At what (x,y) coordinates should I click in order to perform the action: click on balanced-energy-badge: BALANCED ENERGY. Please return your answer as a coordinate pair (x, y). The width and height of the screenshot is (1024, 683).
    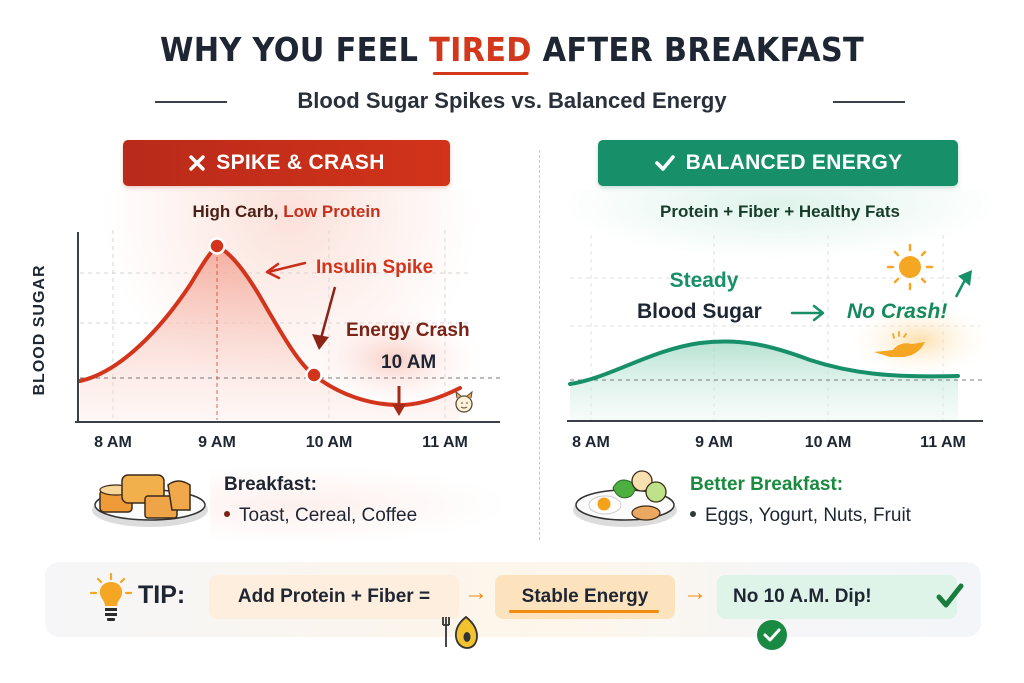
    Looking at the image, I should click on (778, 163).